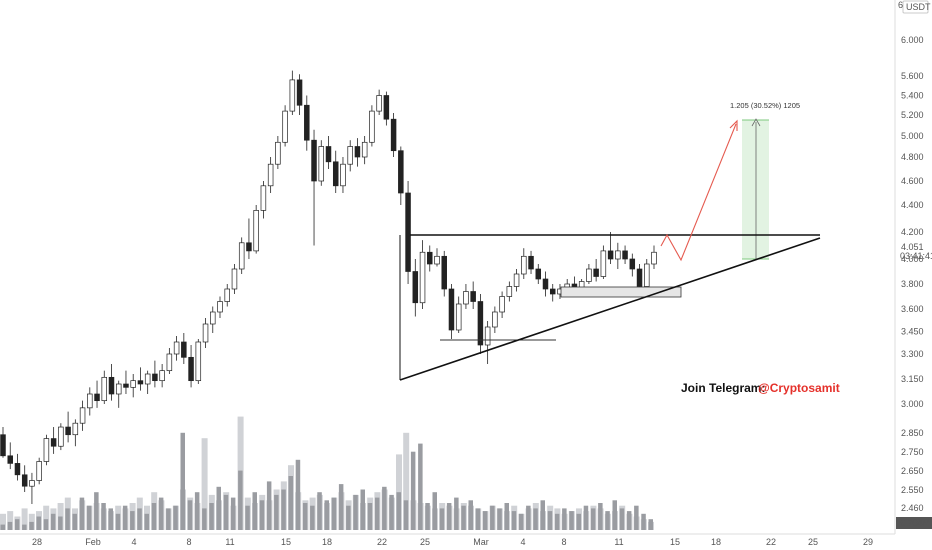  I want to click on ascending-trendline, so click(610, 309).